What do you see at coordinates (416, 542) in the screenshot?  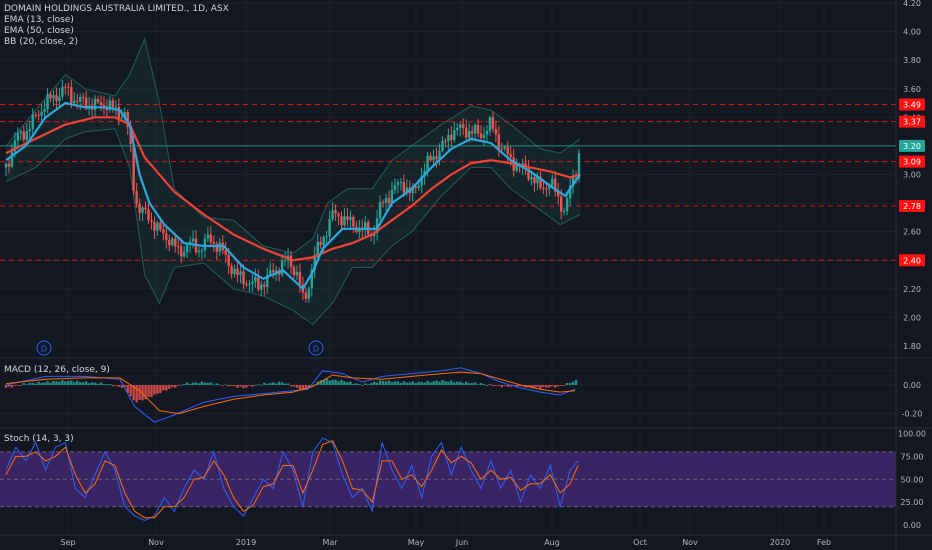 I see `time-tick-label: May` at bounding box center [416, 542].